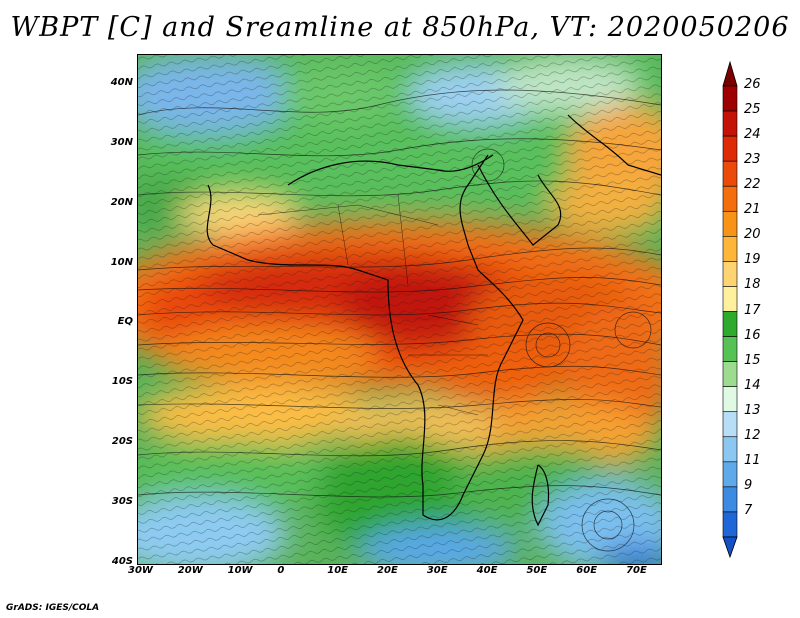 The image size is (800, 618). What do you see at coordinates (752, 135) in the screenshot?
I see `colorbar-label: 24` at bounding box center [752, 135].